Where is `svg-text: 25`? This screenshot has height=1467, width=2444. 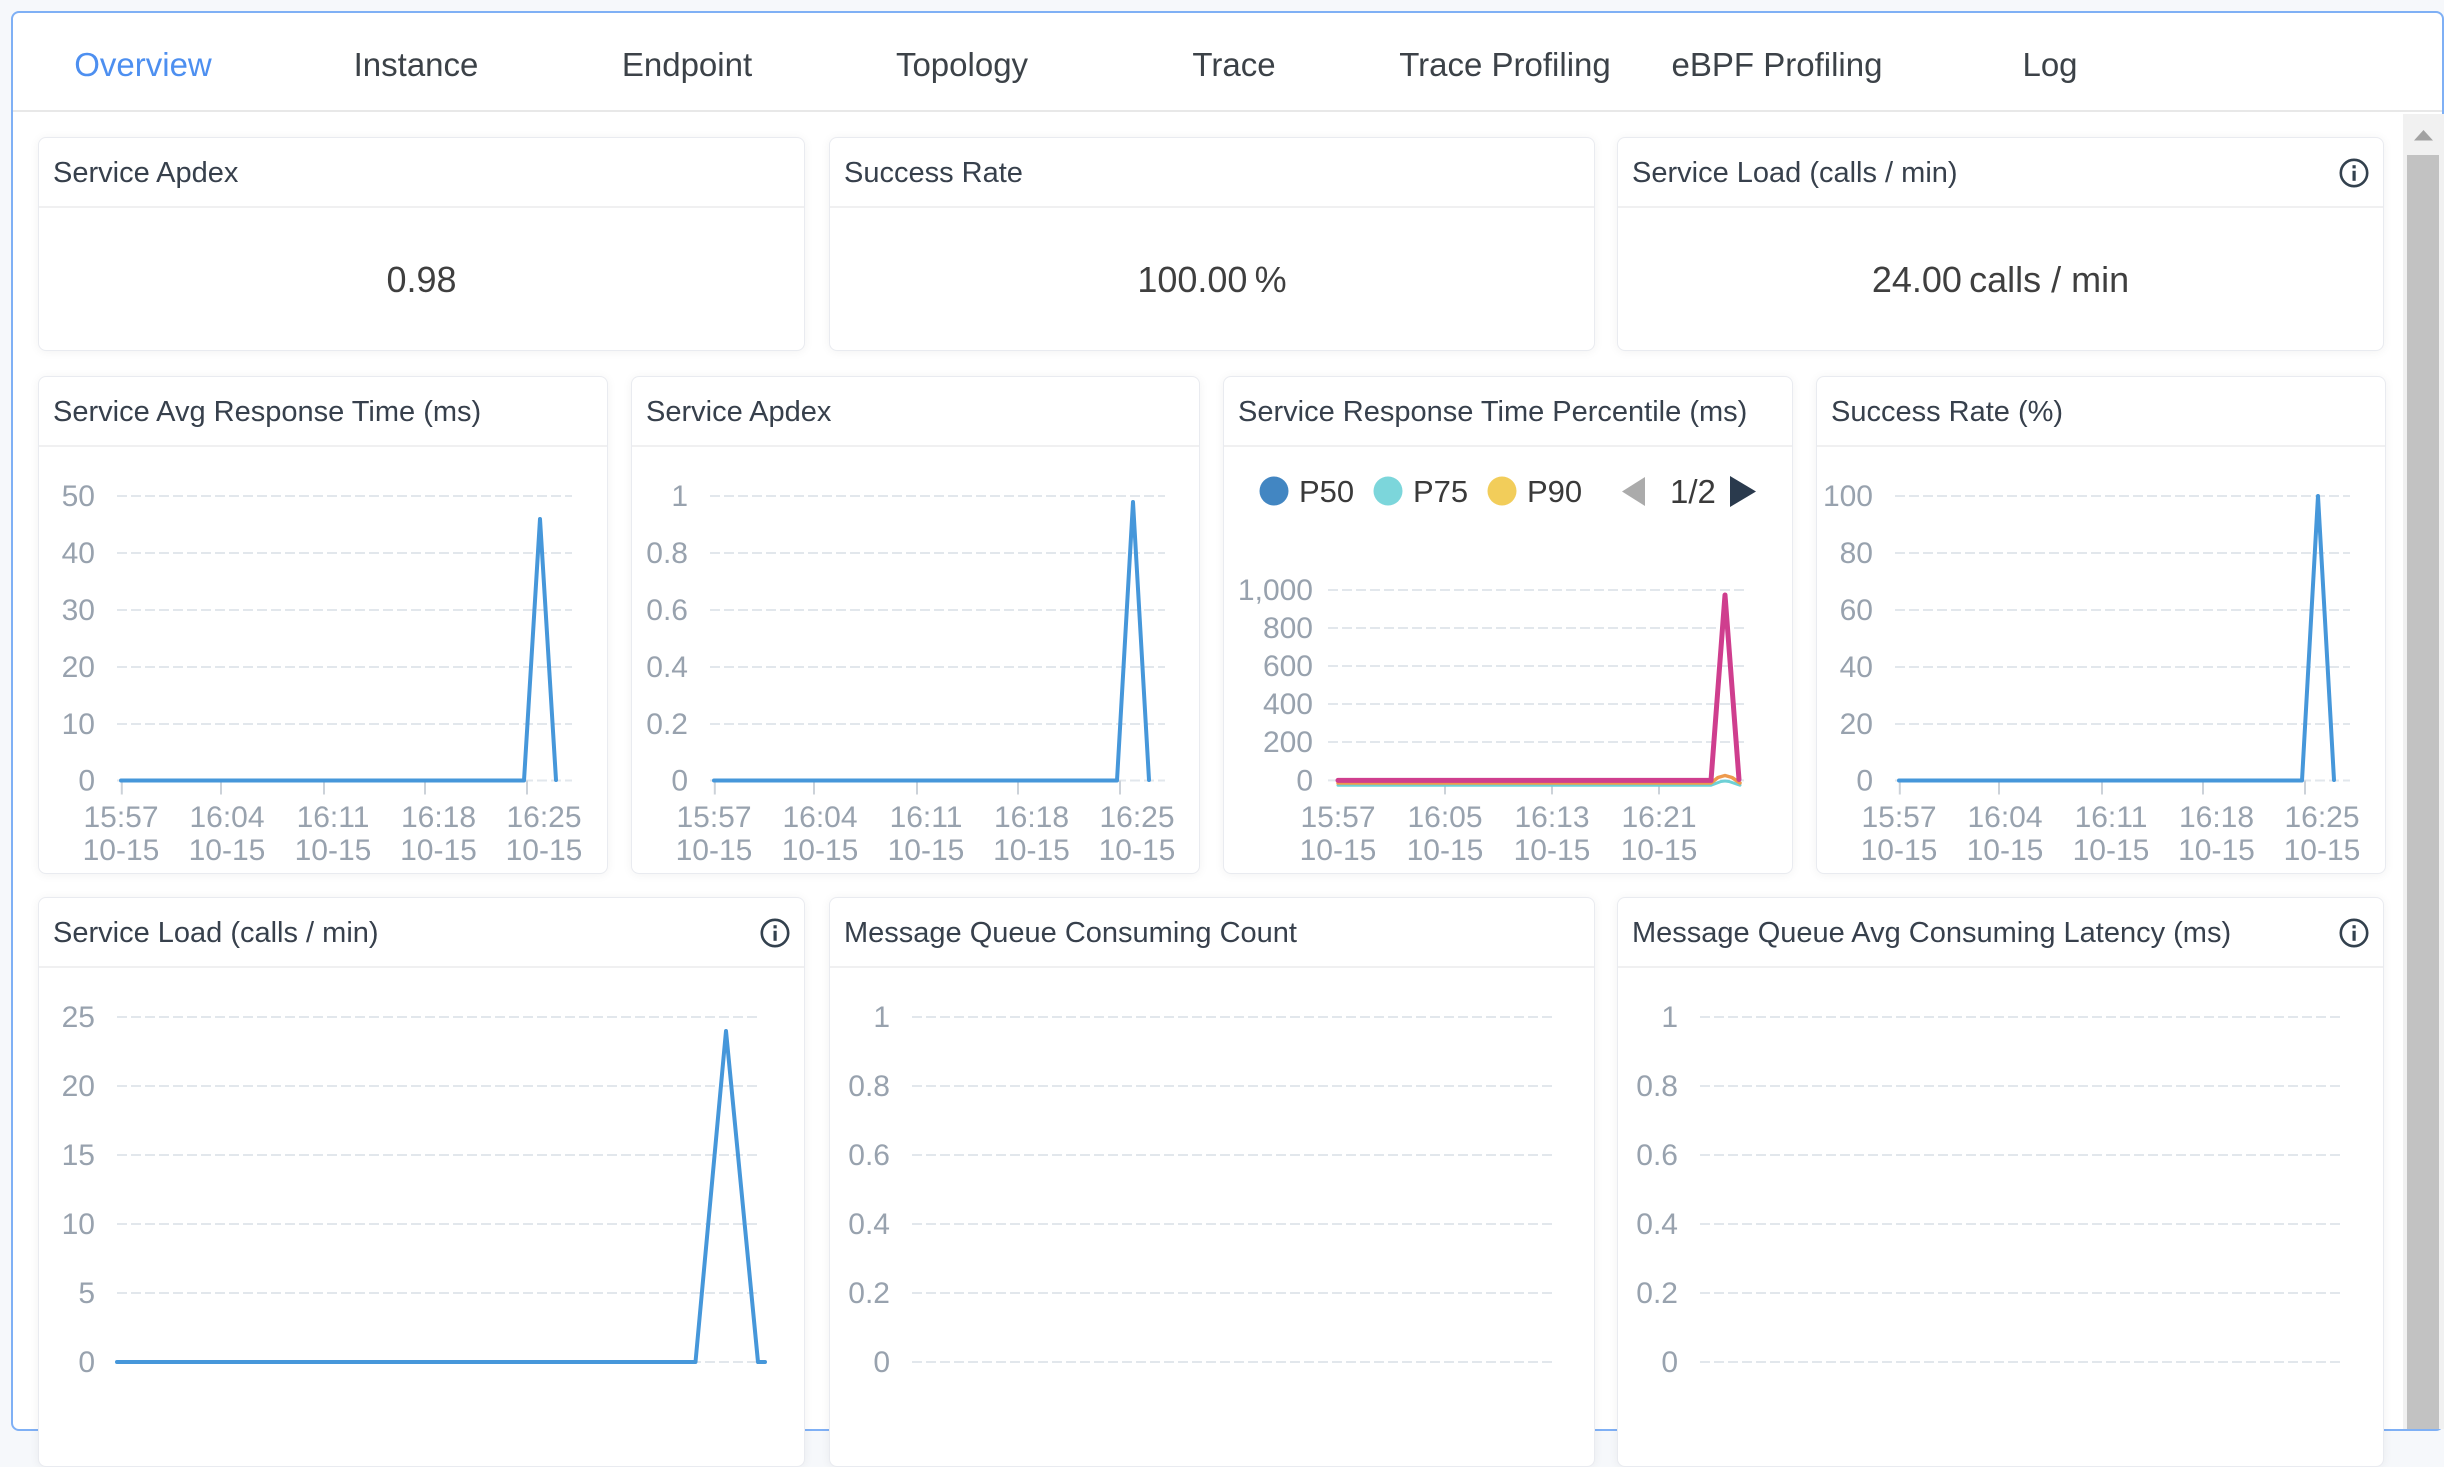 svg-text: 25 is located at coordinates (78, 1017).